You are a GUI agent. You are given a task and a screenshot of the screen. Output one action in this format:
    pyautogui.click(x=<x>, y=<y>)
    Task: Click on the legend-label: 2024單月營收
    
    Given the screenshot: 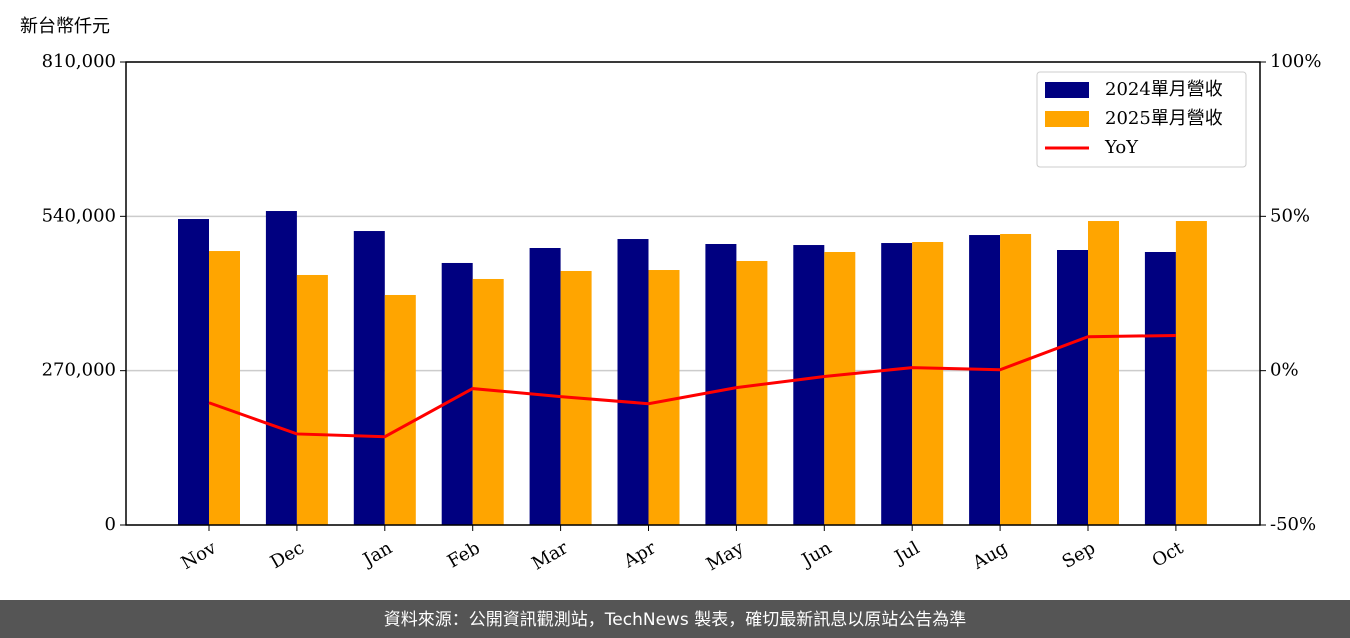 What is the action you would take?
    pyautogui.click(x=1164, y=89)
    